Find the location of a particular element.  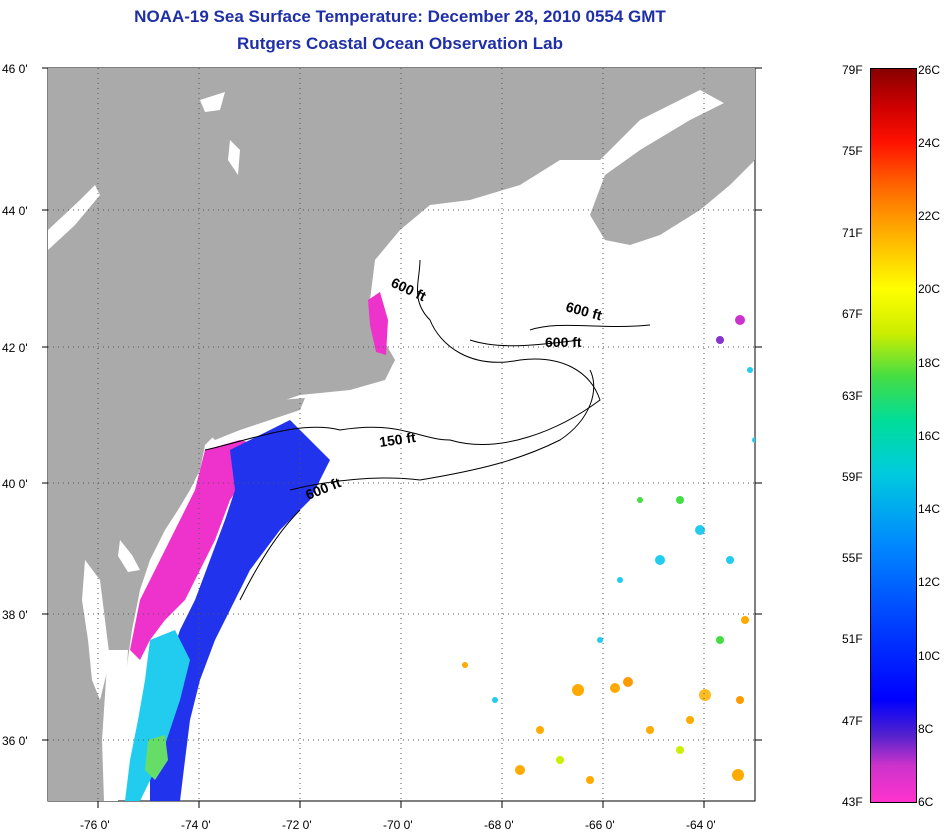

sst-coastal-green is located at coordinates (156, 757).